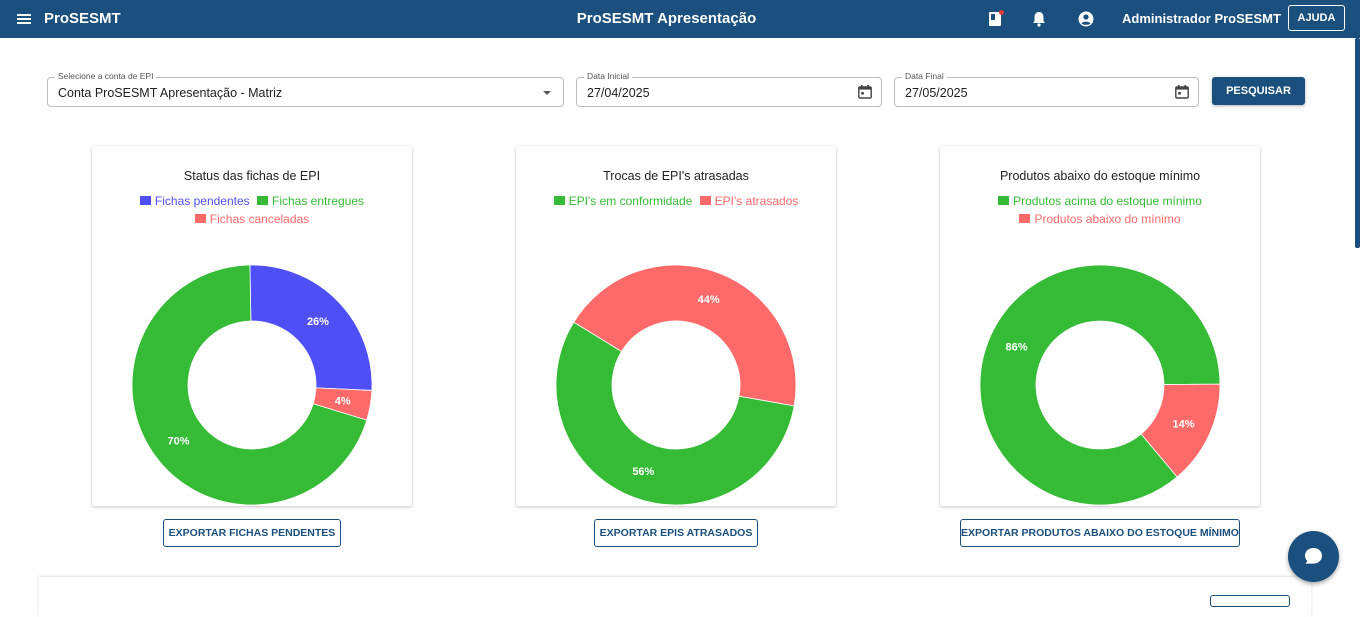 Image resolution: width=1360 pixels, height=617 pixels. I want to click on bell-icon, so click(1039, 19).